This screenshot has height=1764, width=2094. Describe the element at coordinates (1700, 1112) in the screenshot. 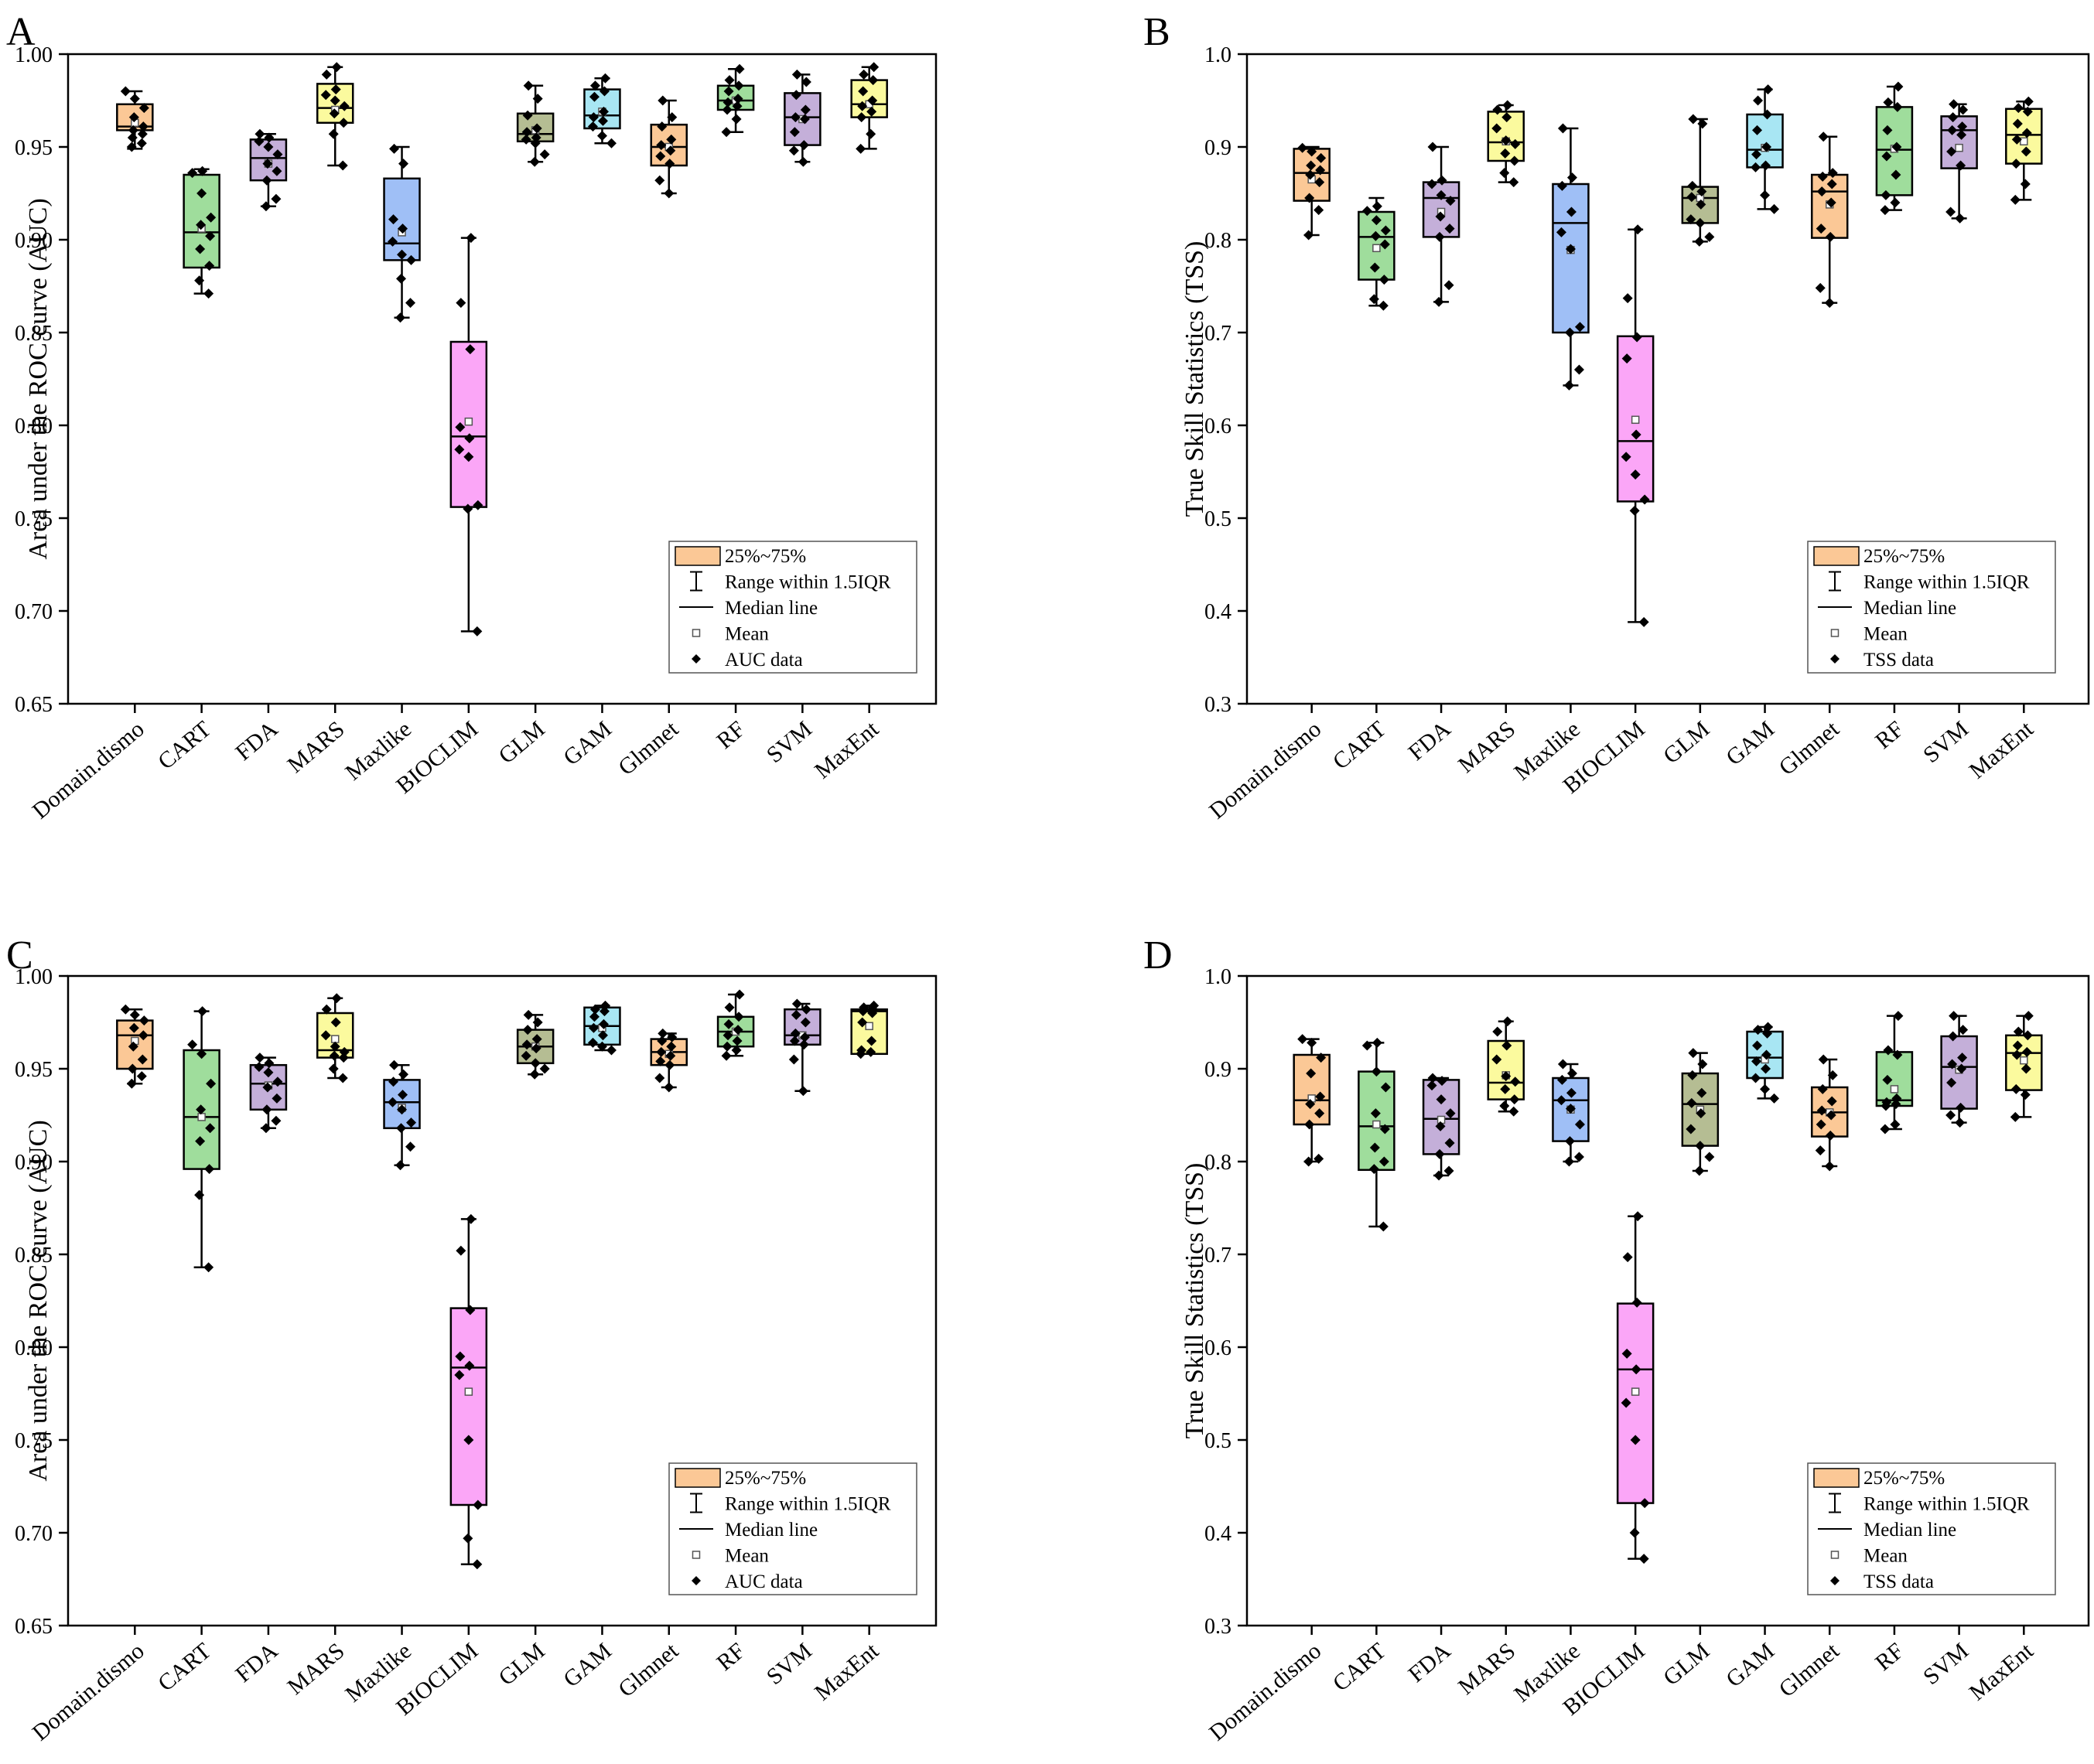

I see `box-glm-d` at that location.